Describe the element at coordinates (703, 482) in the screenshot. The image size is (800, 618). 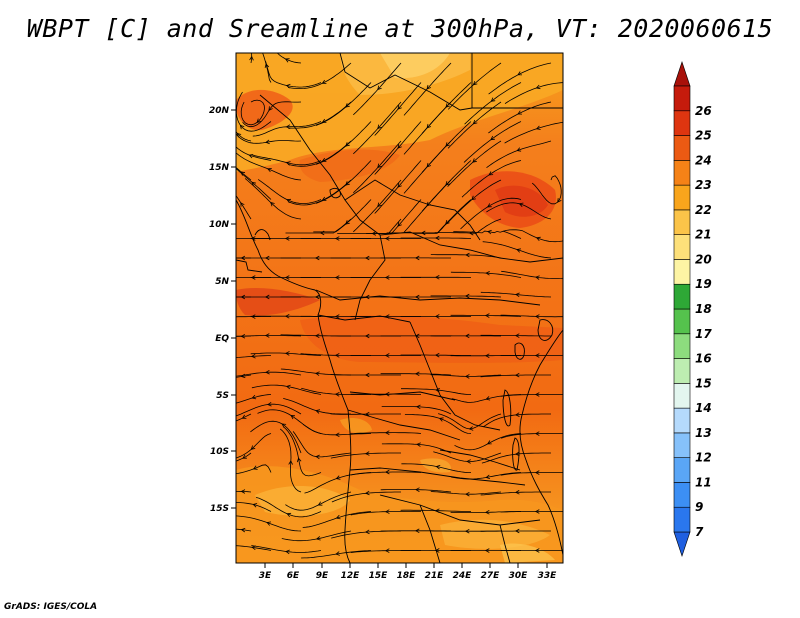
I see `colorbar-label: 11` at that location.